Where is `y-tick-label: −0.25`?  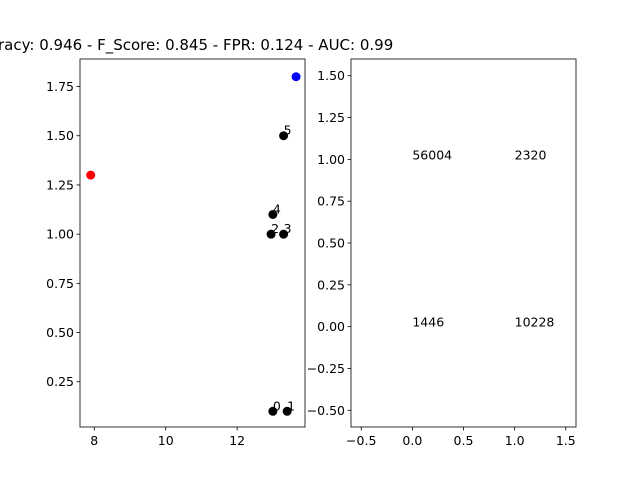 y-tick-label: −0.25 is located at coordinates (326, 368).